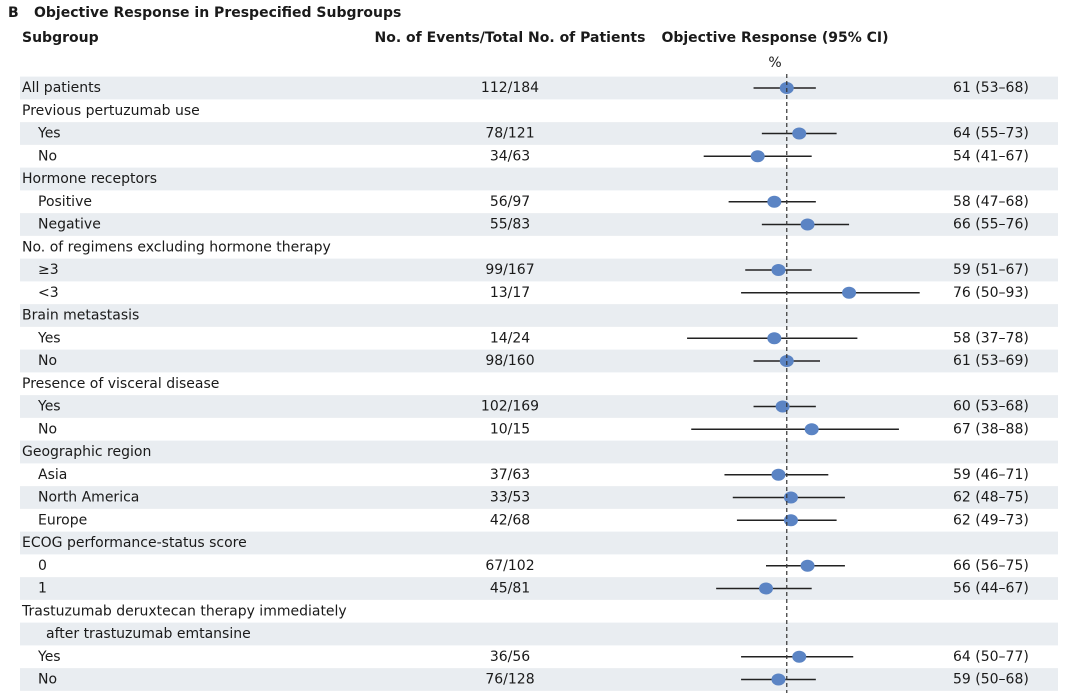 The height and width of the screenshot is (693, 1080). Describe the element at coordinates (991, 134) in the screenshot. I see `value-label: 64 (55–73)` at that location.